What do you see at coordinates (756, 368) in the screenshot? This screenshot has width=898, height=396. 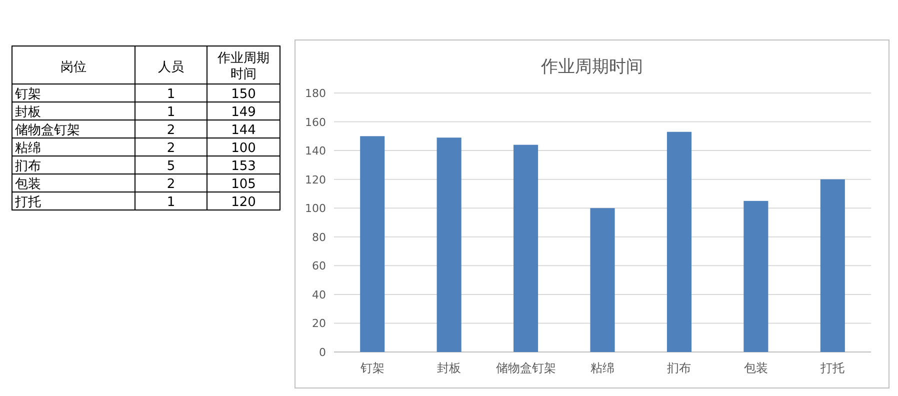 I see `x-tick-label: 包装` at bounding box center [756, 368].